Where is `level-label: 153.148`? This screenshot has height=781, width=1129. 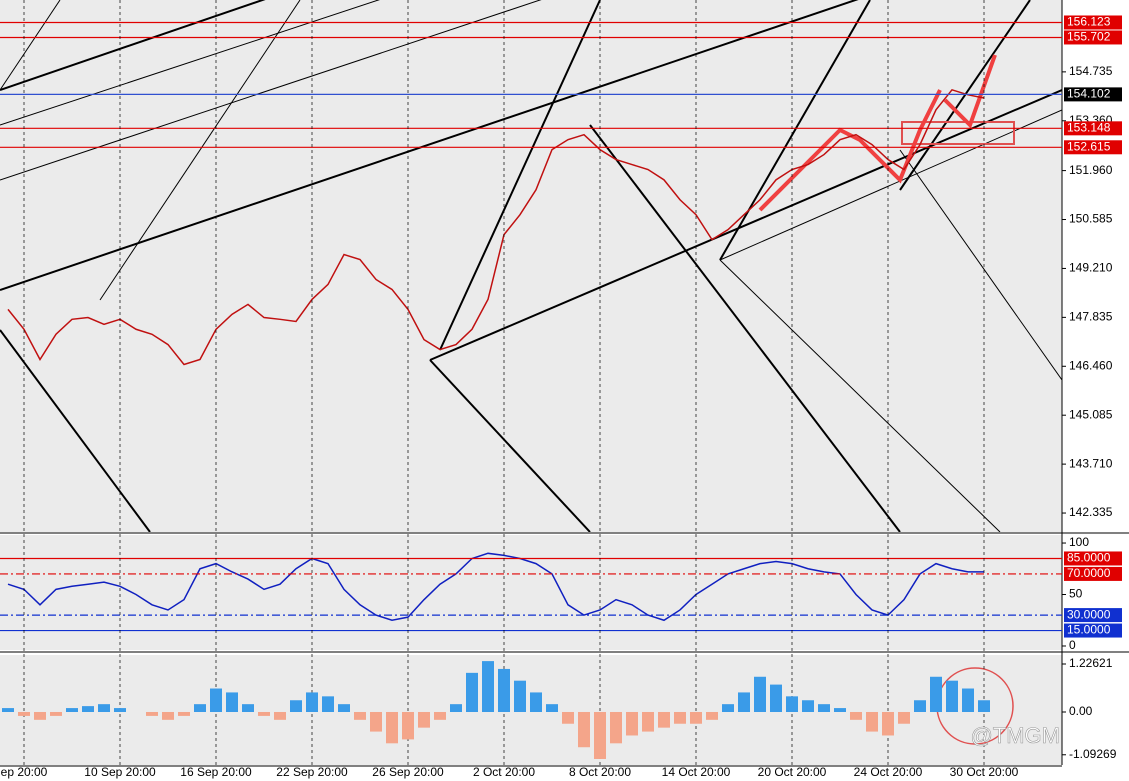 level-label: 153.148 is located at coordinates (1089, 128).